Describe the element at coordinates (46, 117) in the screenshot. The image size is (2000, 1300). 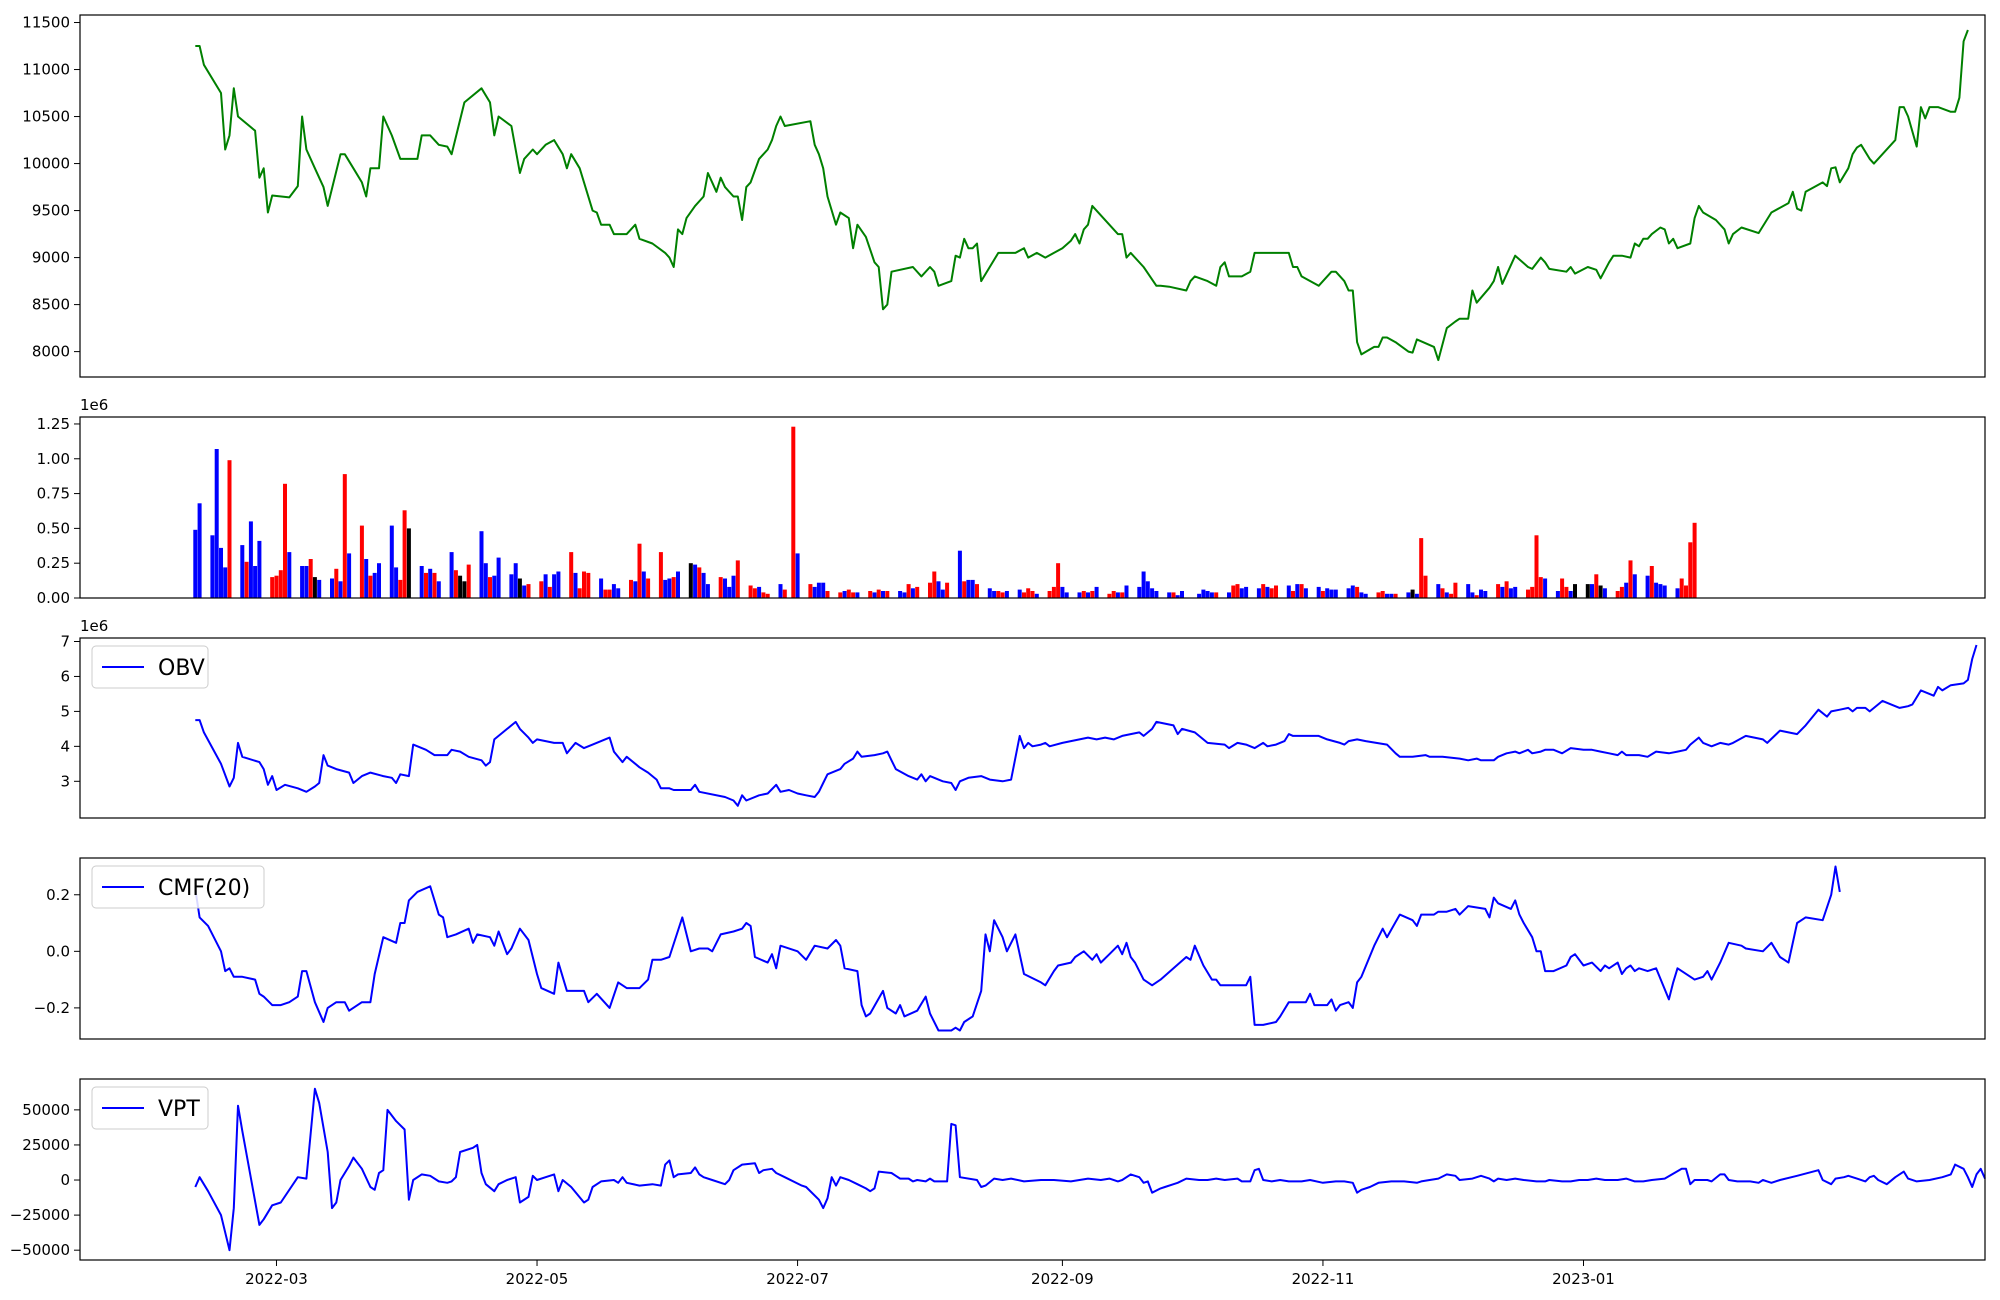
I see `y-tick-label: 10500` at that location.